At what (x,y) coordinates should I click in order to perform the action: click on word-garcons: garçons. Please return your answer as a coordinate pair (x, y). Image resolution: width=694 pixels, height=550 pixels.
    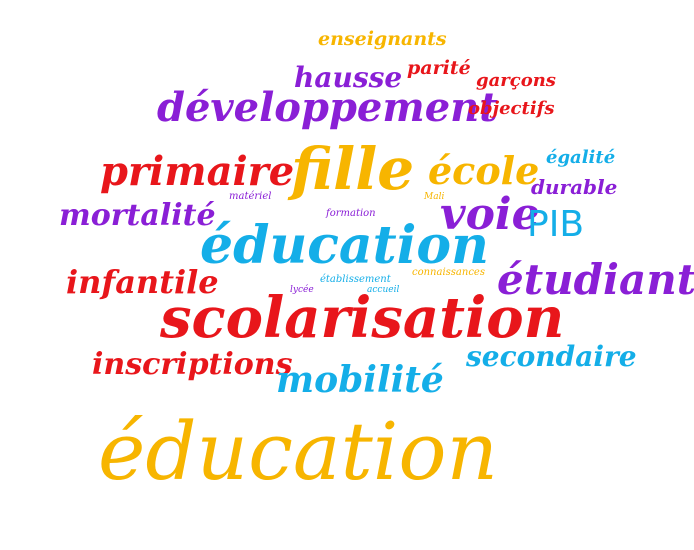
    Looking at the image, I should click on (516, 80).